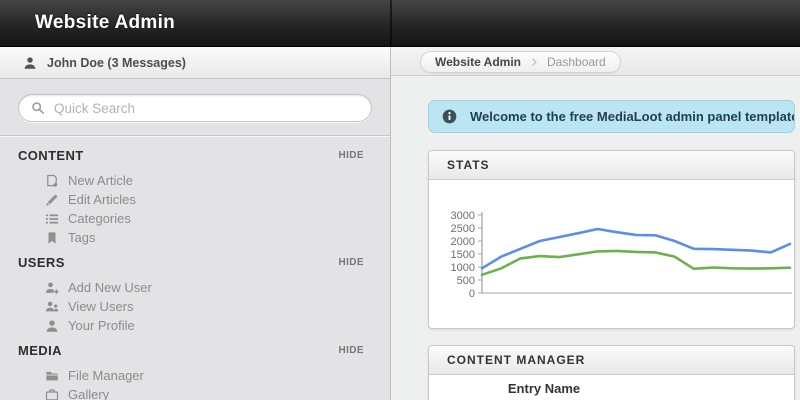 This screenshot has width=800, height=400. What do you see at coordinates (191, 180) in the screenshot?
I see `sidebar-item-new-article: New Article` at bounding box center [191, 180].